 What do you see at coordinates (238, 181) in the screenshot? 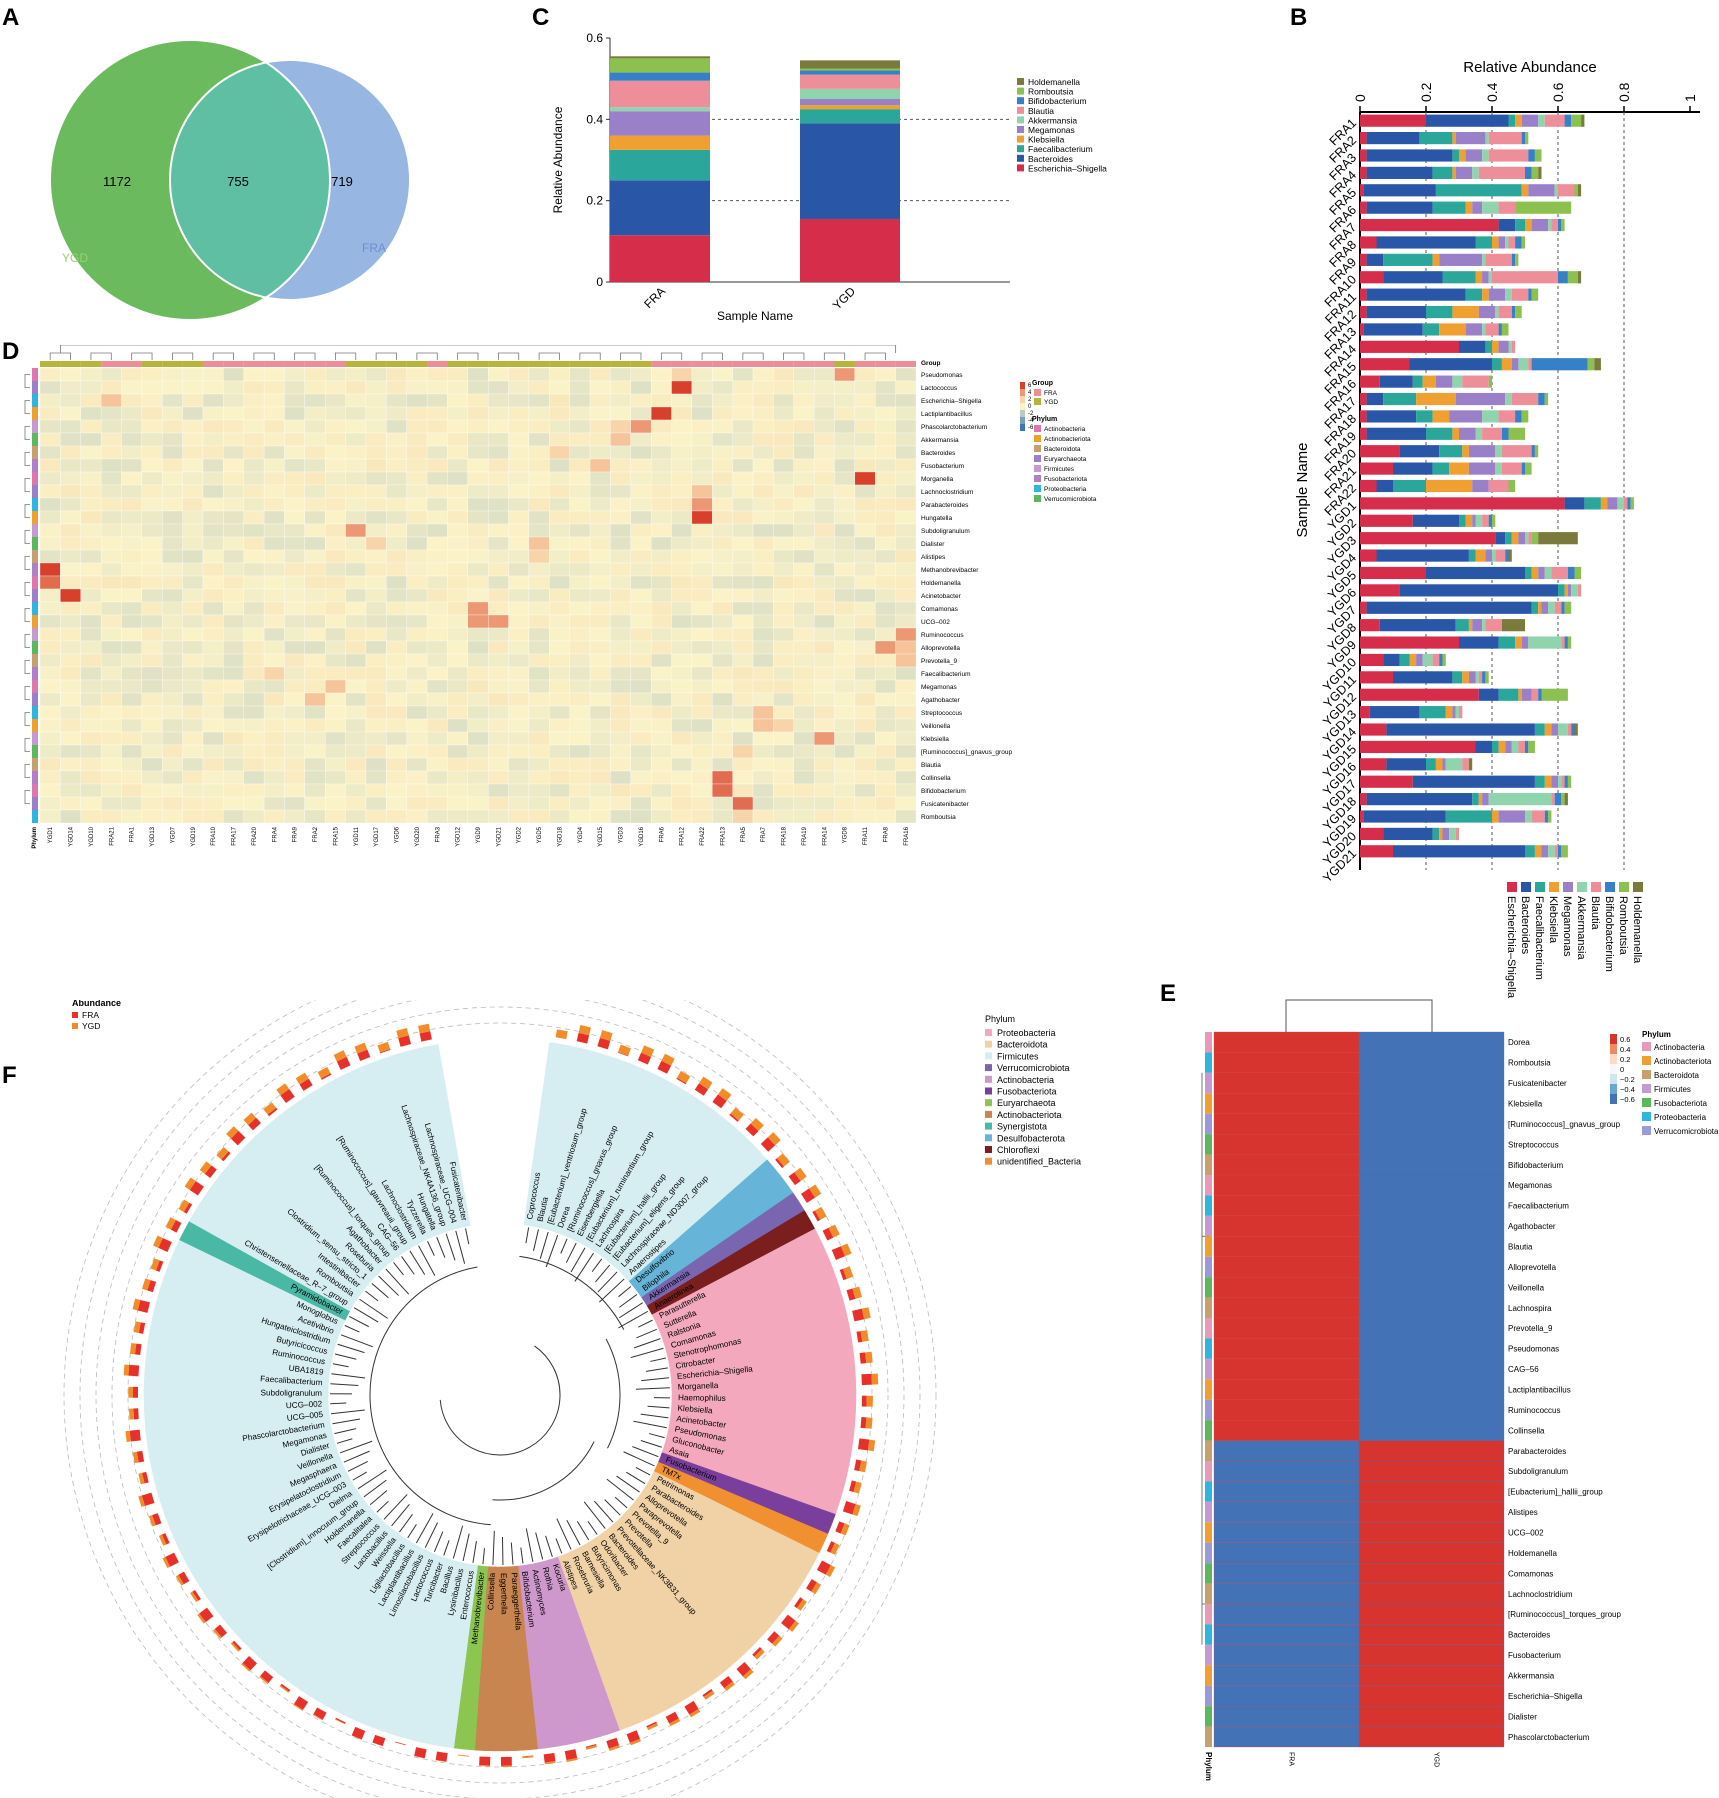
I see `venn-count-overlap: 755` at bounding box center [238, 181].